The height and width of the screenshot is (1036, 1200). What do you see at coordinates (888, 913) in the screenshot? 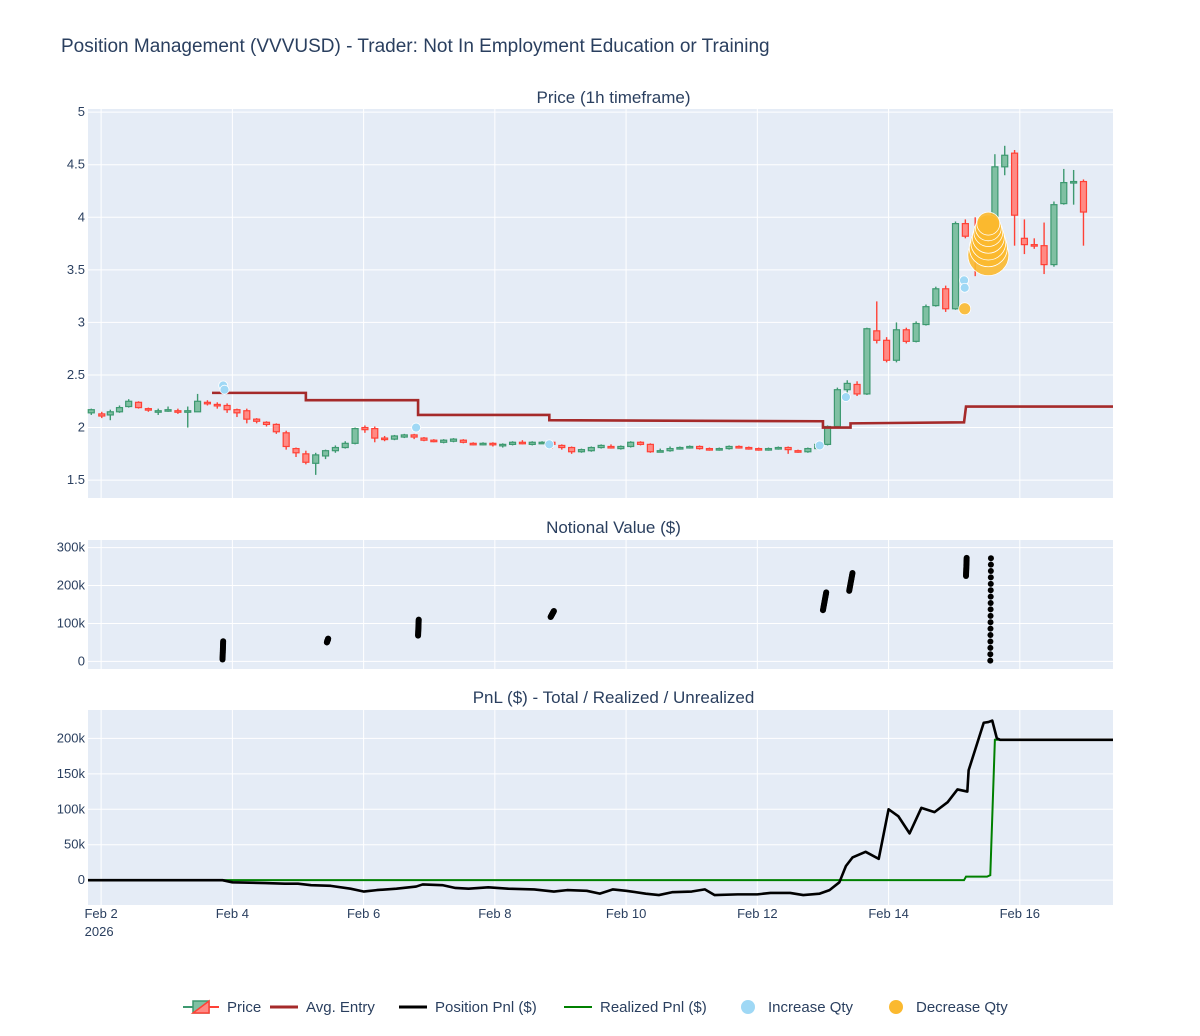
I see `x-tick-label: Feb 14` at bounding box center [888, 913].